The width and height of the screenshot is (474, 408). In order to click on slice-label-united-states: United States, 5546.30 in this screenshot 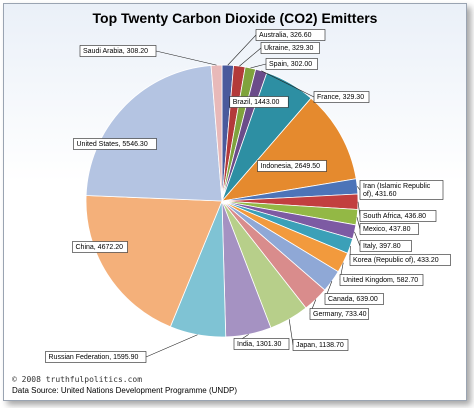, I will do `click(115, 144)`.